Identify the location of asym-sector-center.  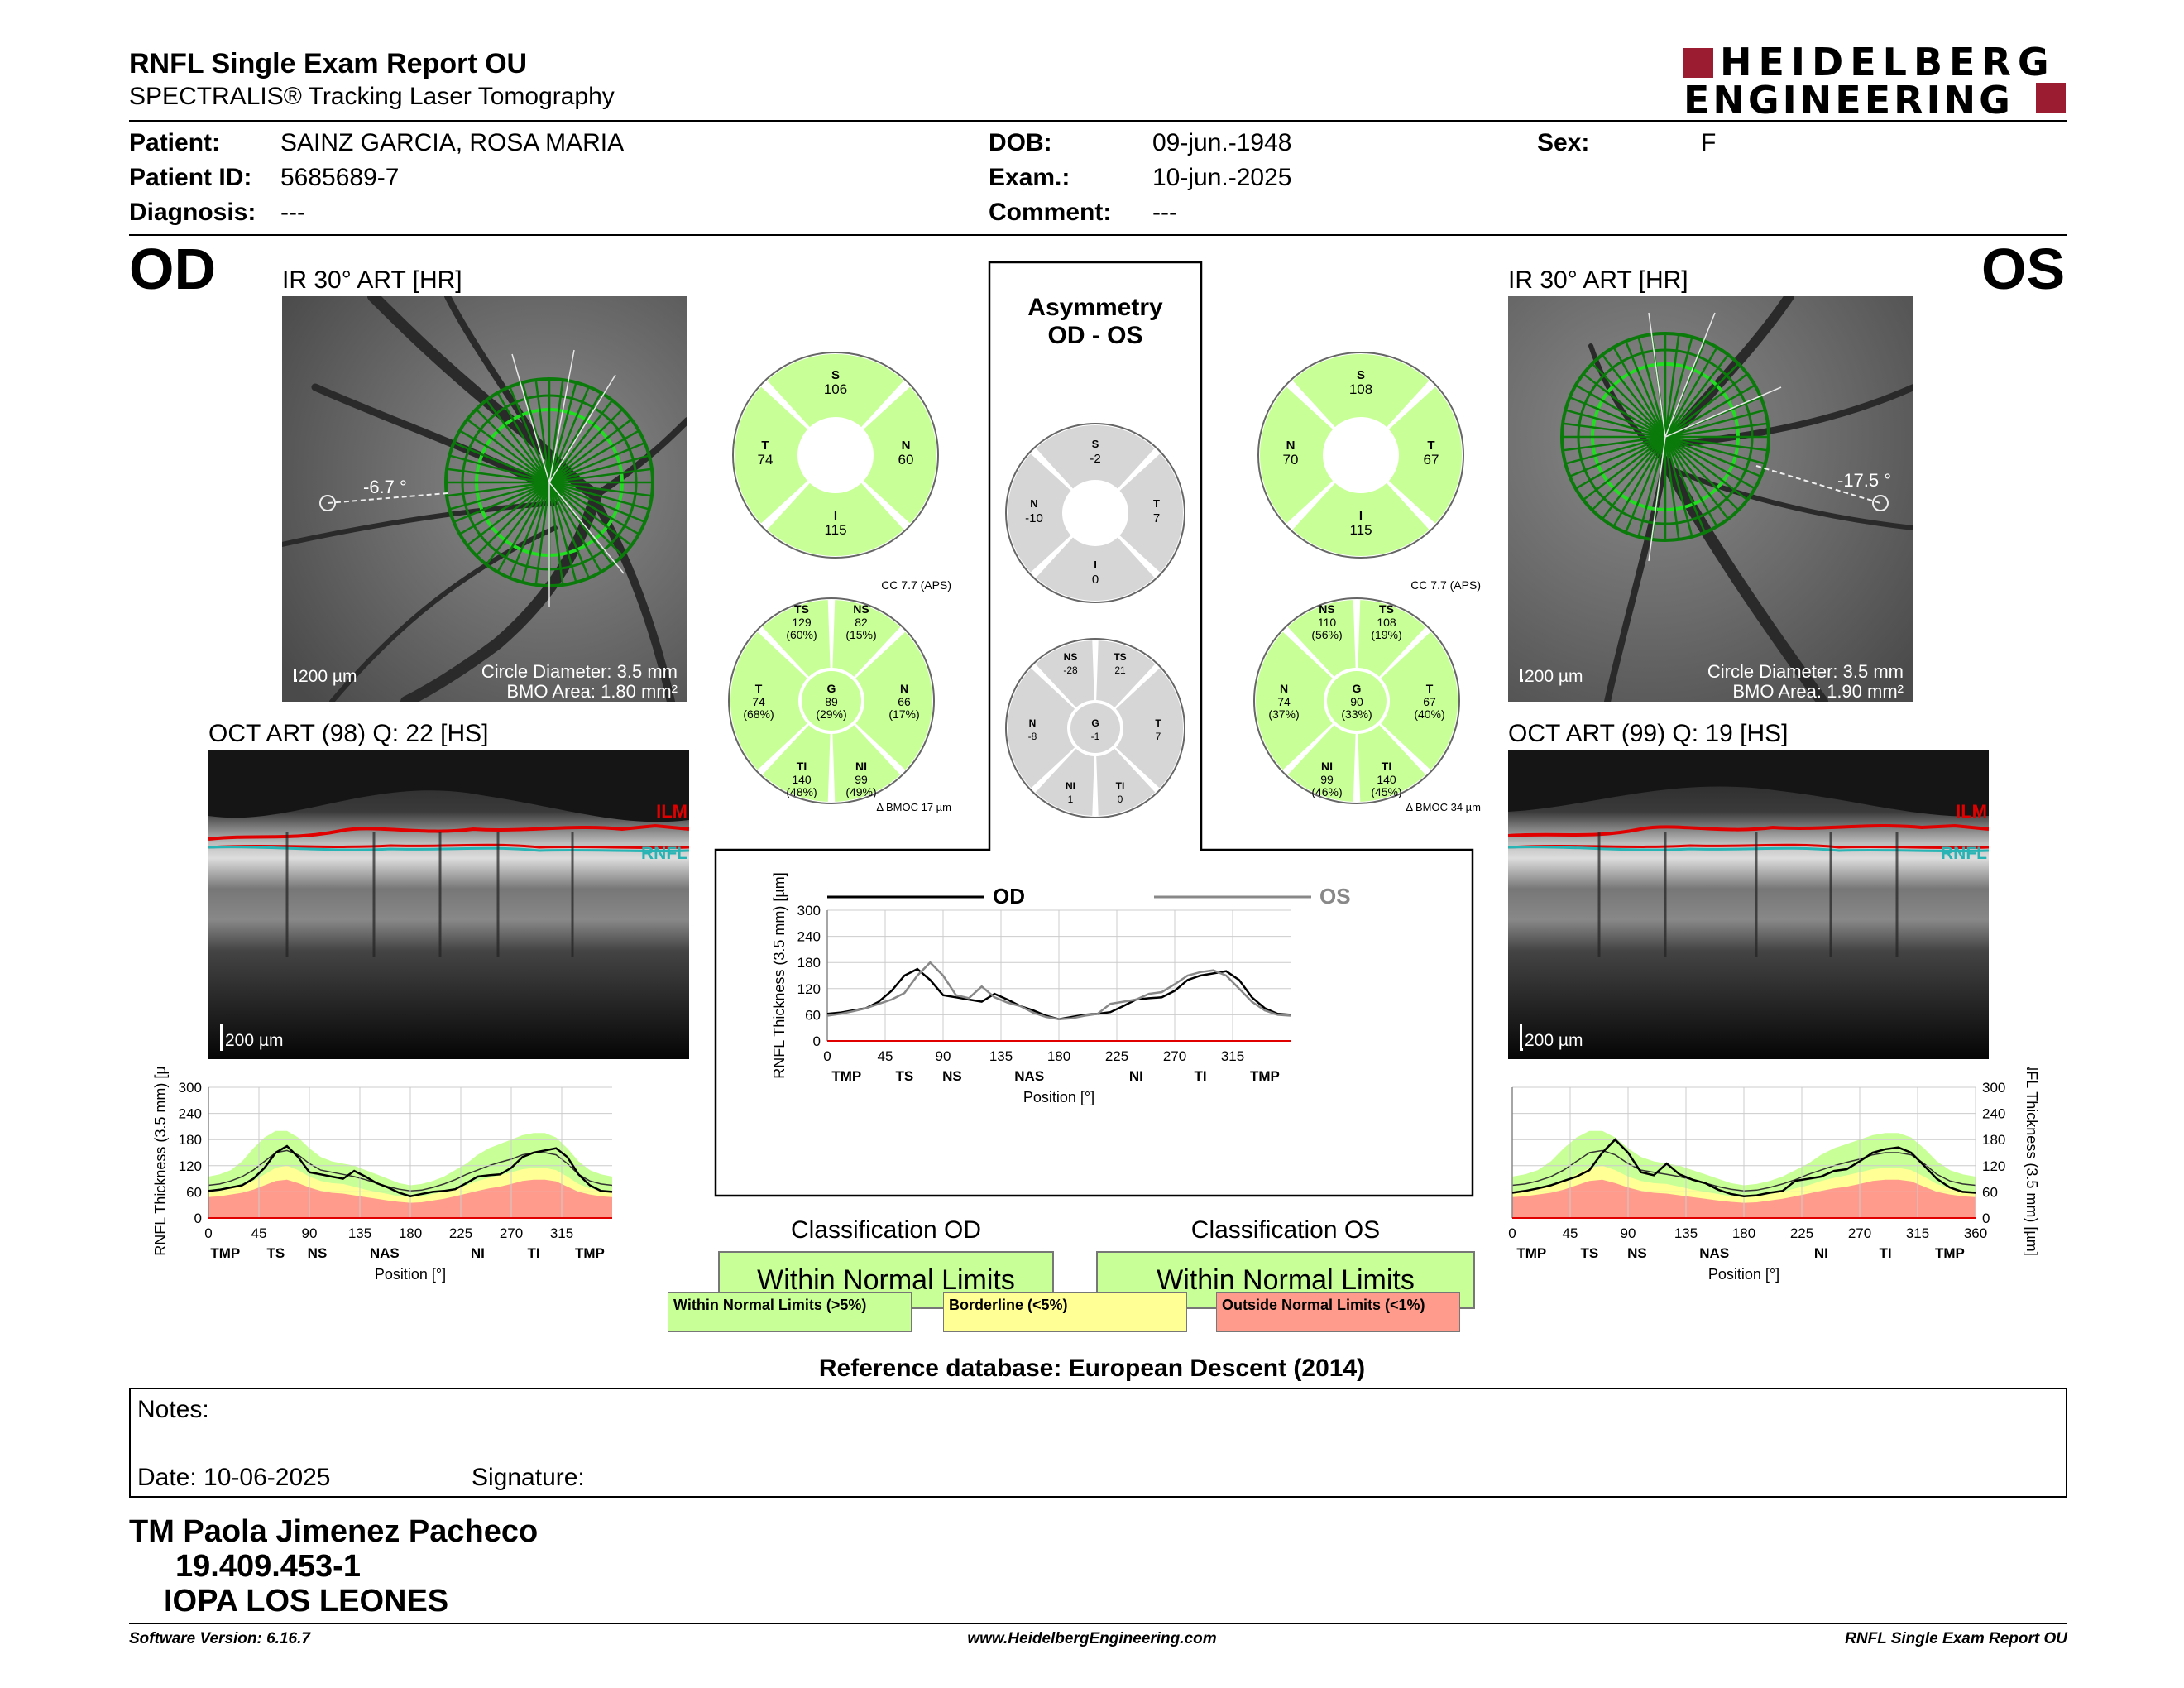
(1095, 728).